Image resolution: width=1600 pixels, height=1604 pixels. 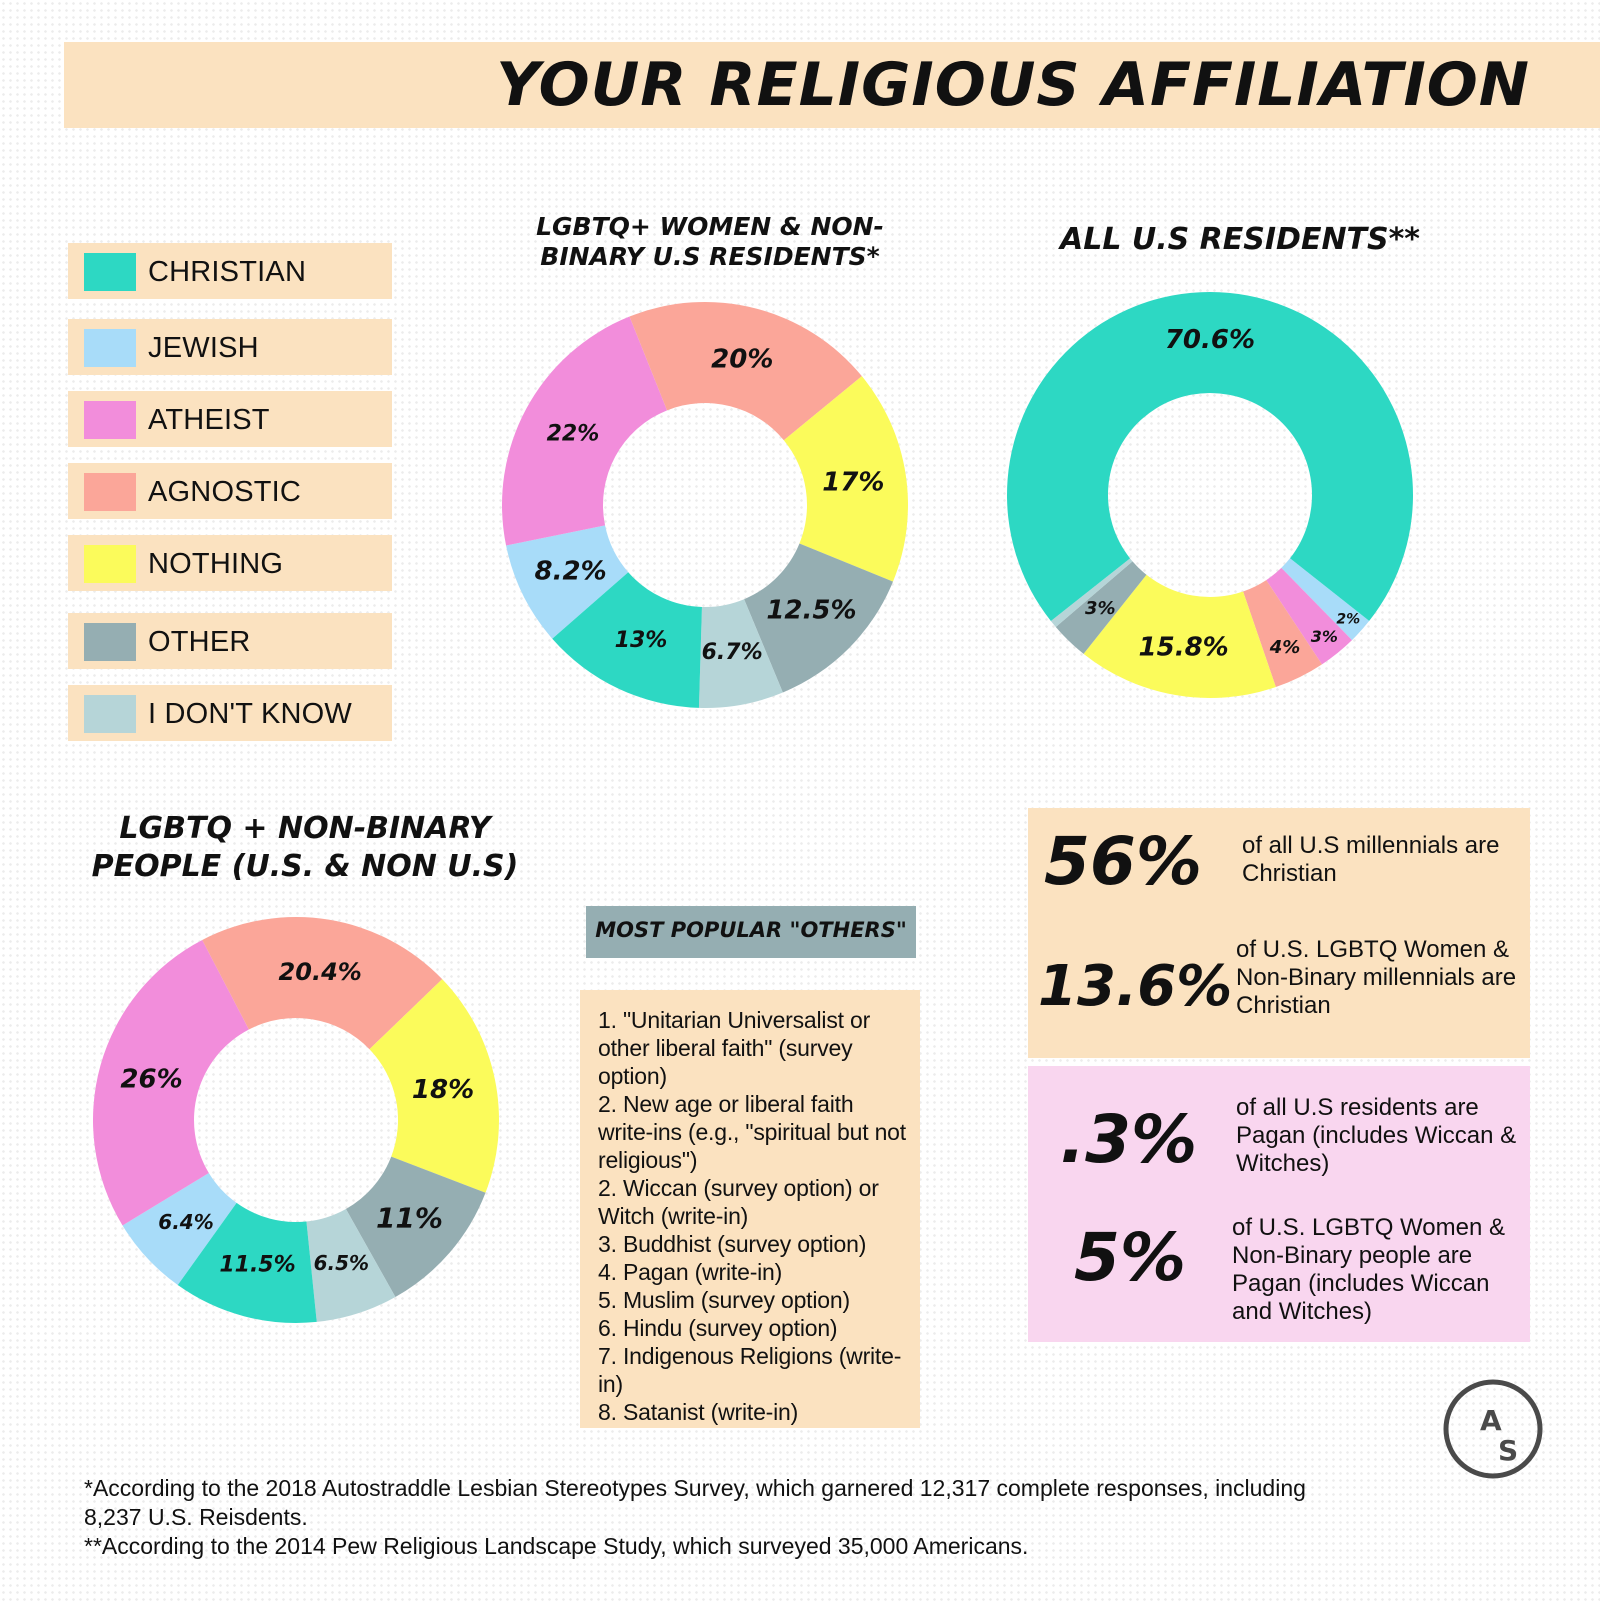 I want to click on chart-title-all-us: ALL U.S RESIDENTS**, so click(x=1240, y=240).